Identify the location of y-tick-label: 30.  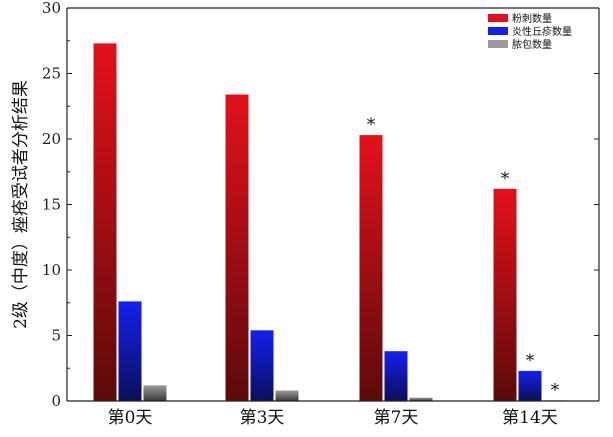
(51, 8).